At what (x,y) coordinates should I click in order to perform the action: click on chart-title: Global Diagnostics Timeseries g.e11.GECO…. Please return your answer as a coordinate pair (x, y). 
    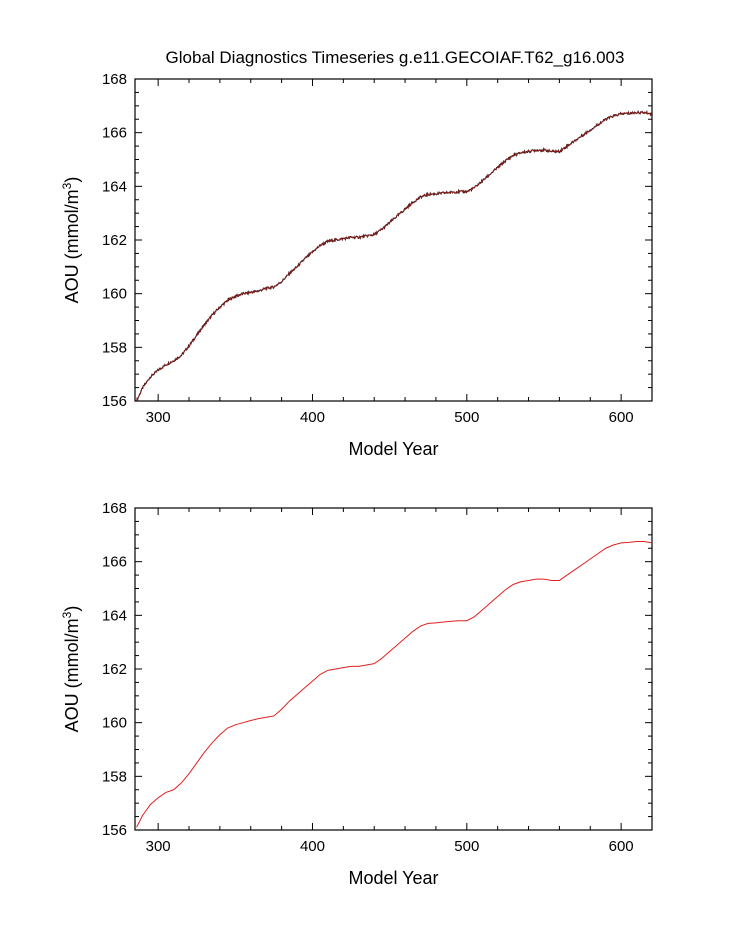
    Looking at the image, I should click on (395, 57).